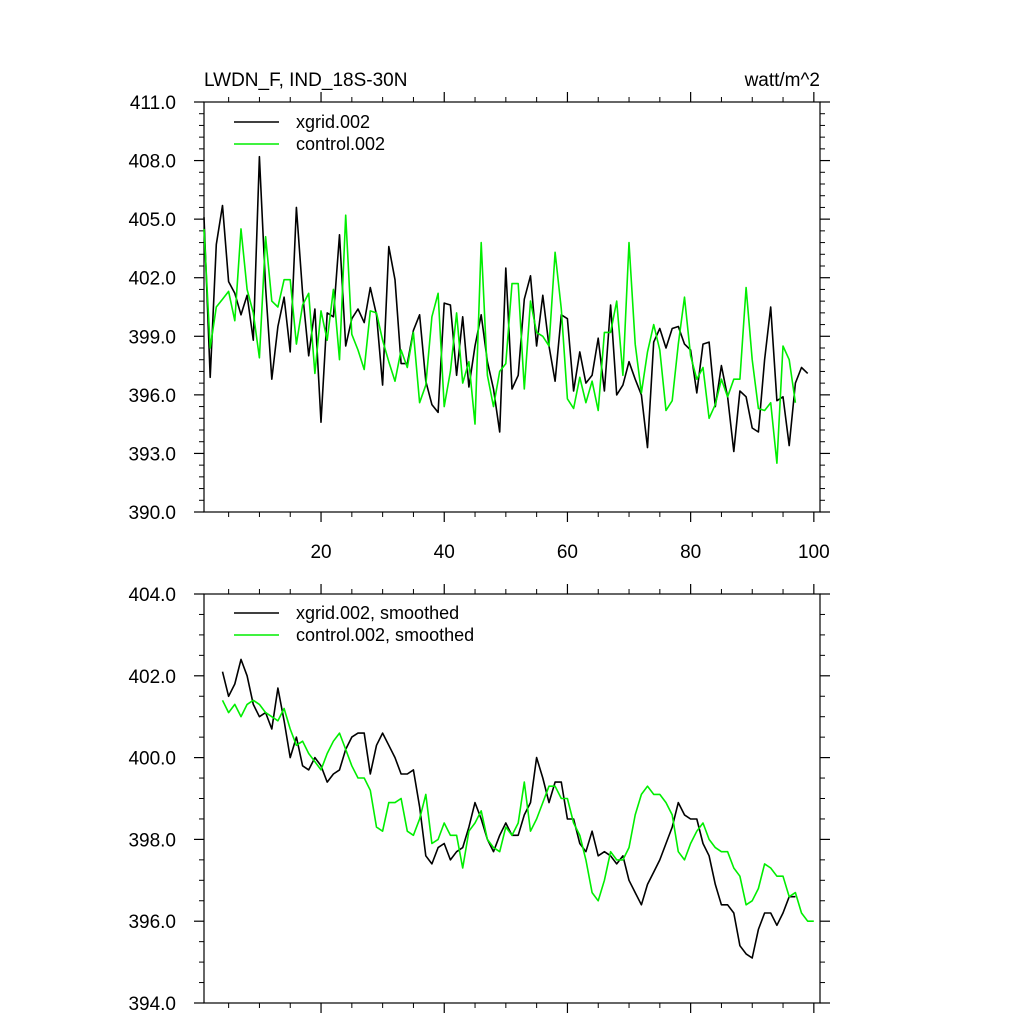  Describe the element at coordinates (690, 552) in the screenshot. I see `x-tick-label: 80` at that location.